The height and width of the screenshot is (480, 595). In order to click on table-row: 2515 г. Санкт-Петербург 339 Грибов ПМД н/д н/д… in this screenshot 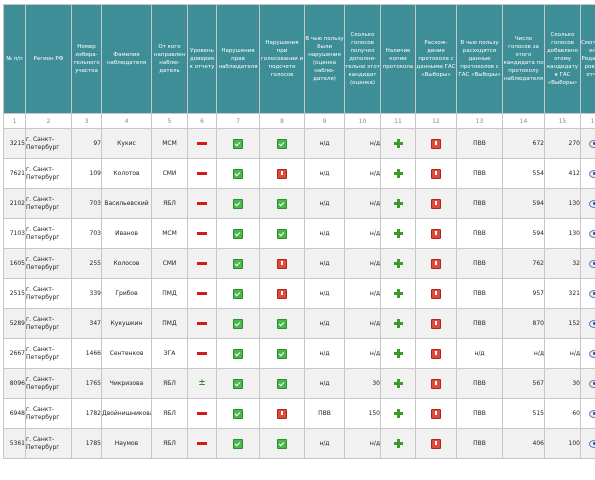, I will do `click(299, 293)`.